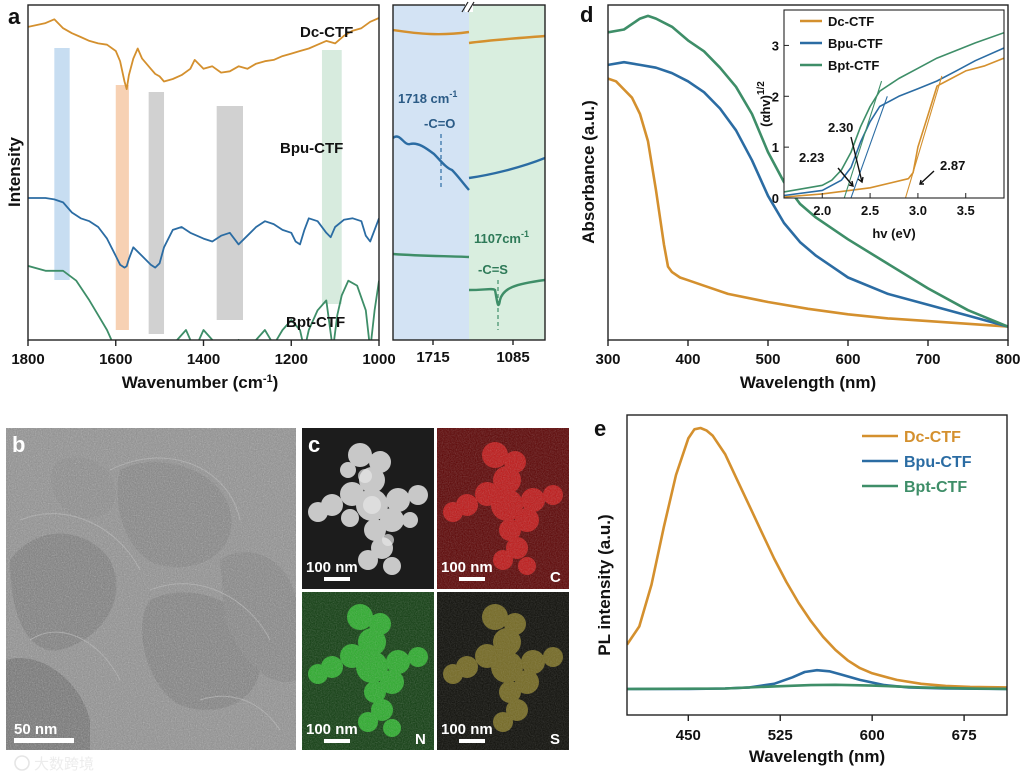 The width and height of the screenshot is (1023, 776). I want to click on absorbance-x-label: Wavelength (nm), so click(808, 382).